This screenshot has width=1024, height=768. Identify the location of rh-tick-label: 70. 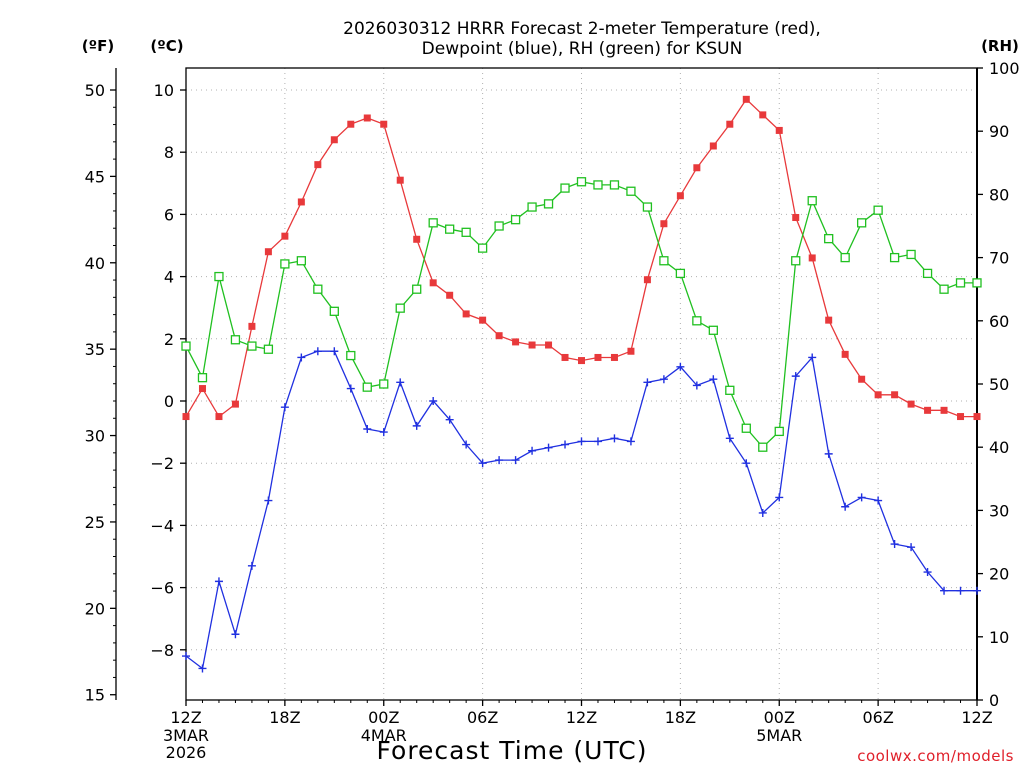
(999, 258).